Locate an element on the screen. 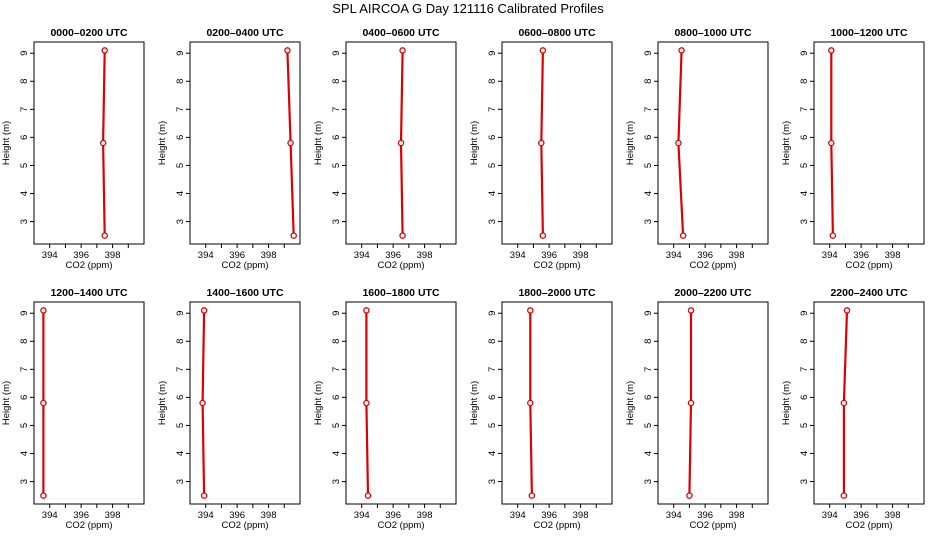 This screenshot has width=936, height=540. panel-title: 0000–0200 UTC is located at coordinates (88, 33).